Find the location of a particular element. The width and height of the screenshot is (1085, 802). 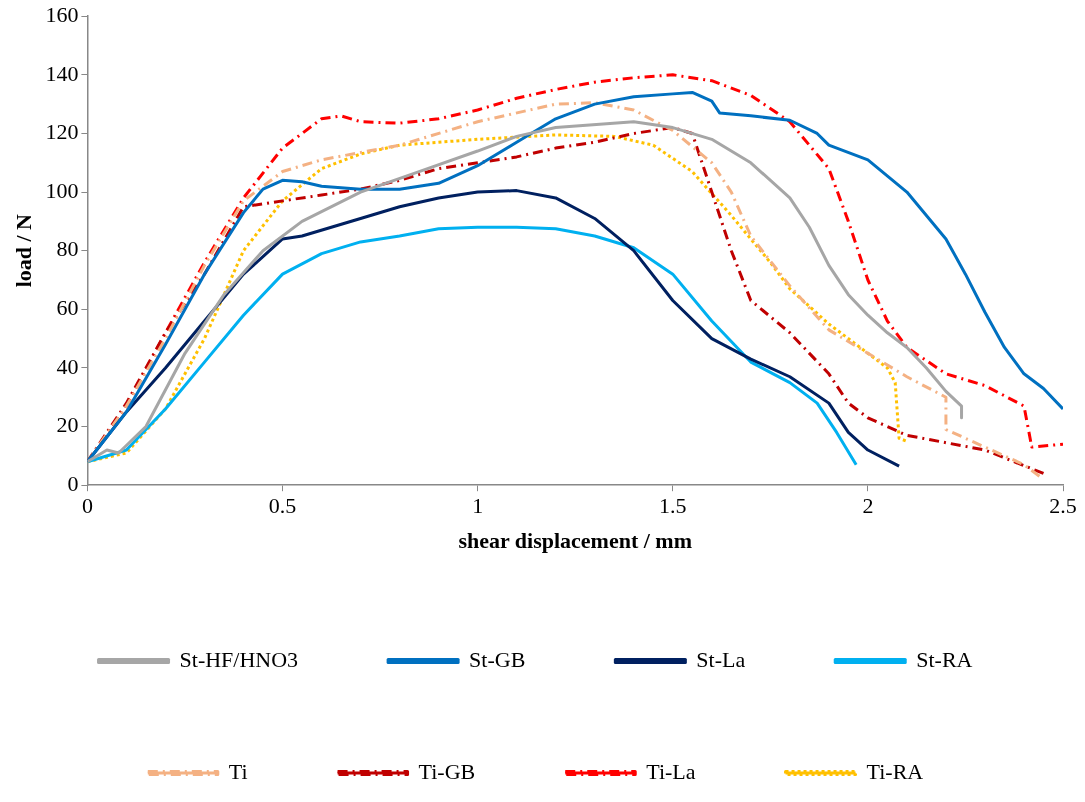

legend-label: St-La is located at coordinates (721, 659).